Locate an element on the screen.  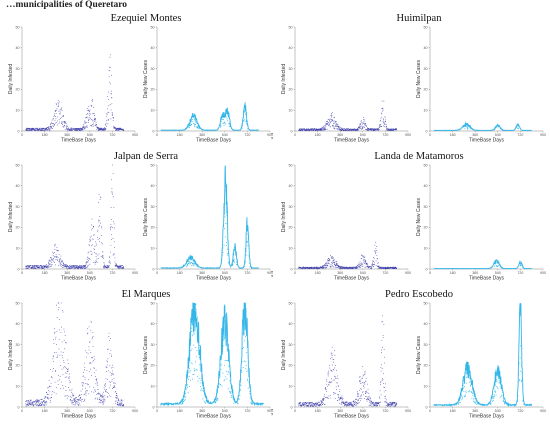
x-tick-label: 720 is located at coordinates (520, 135).